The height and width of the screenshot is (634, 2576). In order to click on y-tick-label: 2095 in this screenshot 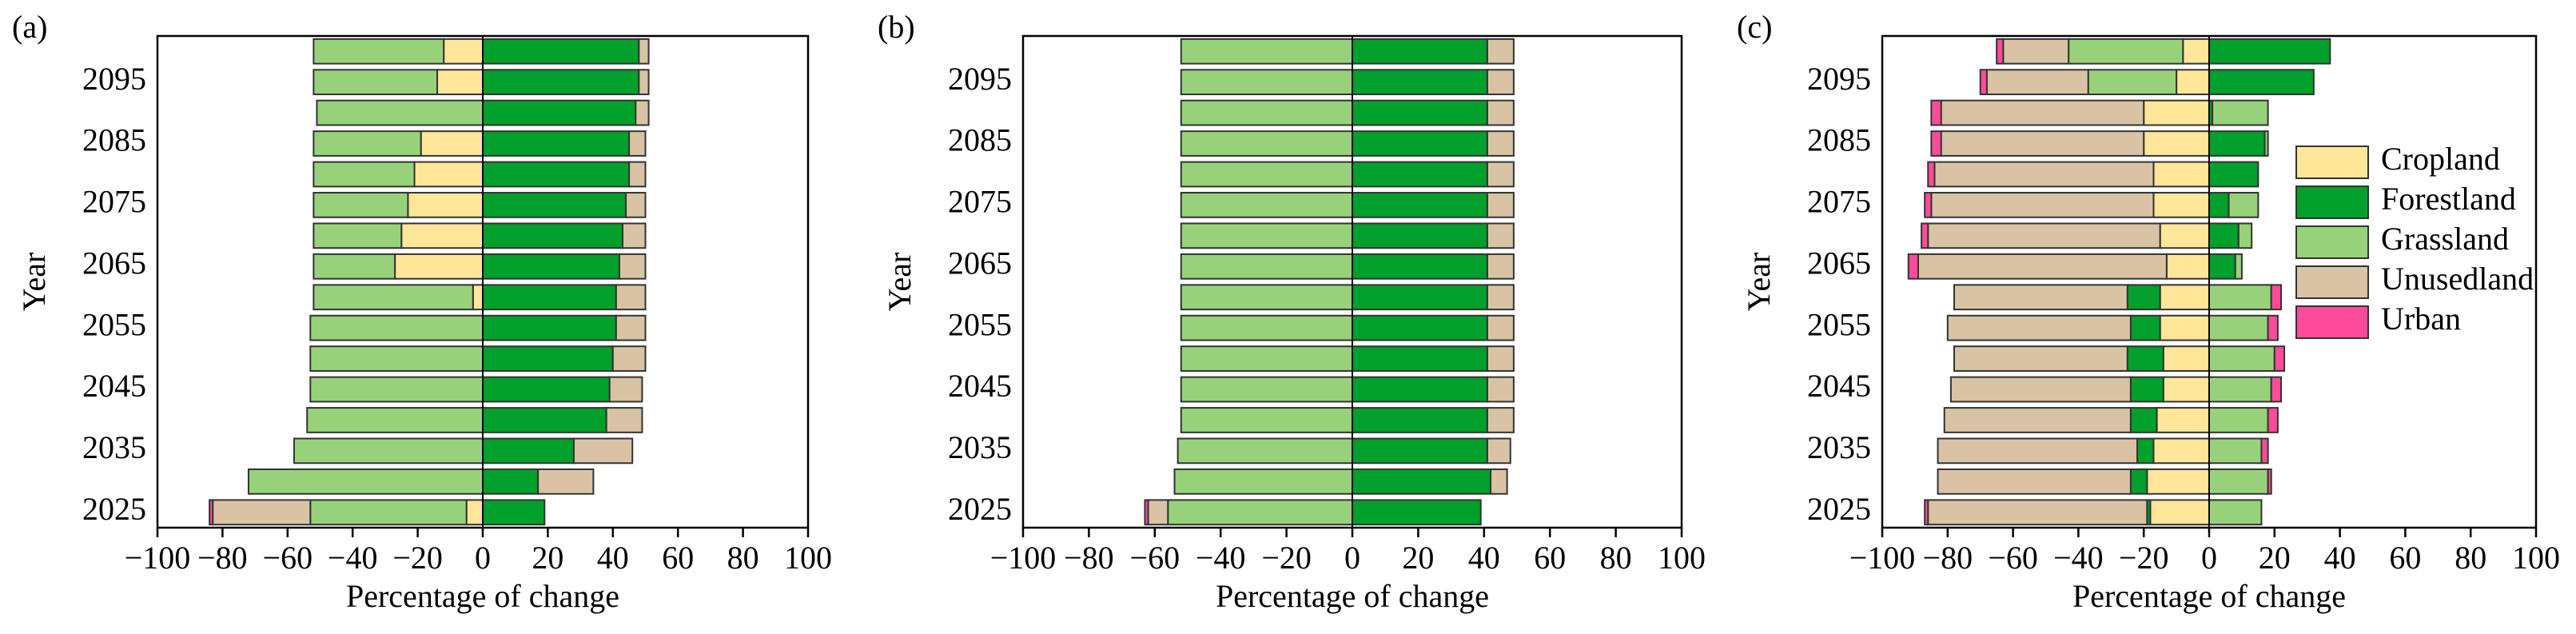, I will do `click(980, 79)`.